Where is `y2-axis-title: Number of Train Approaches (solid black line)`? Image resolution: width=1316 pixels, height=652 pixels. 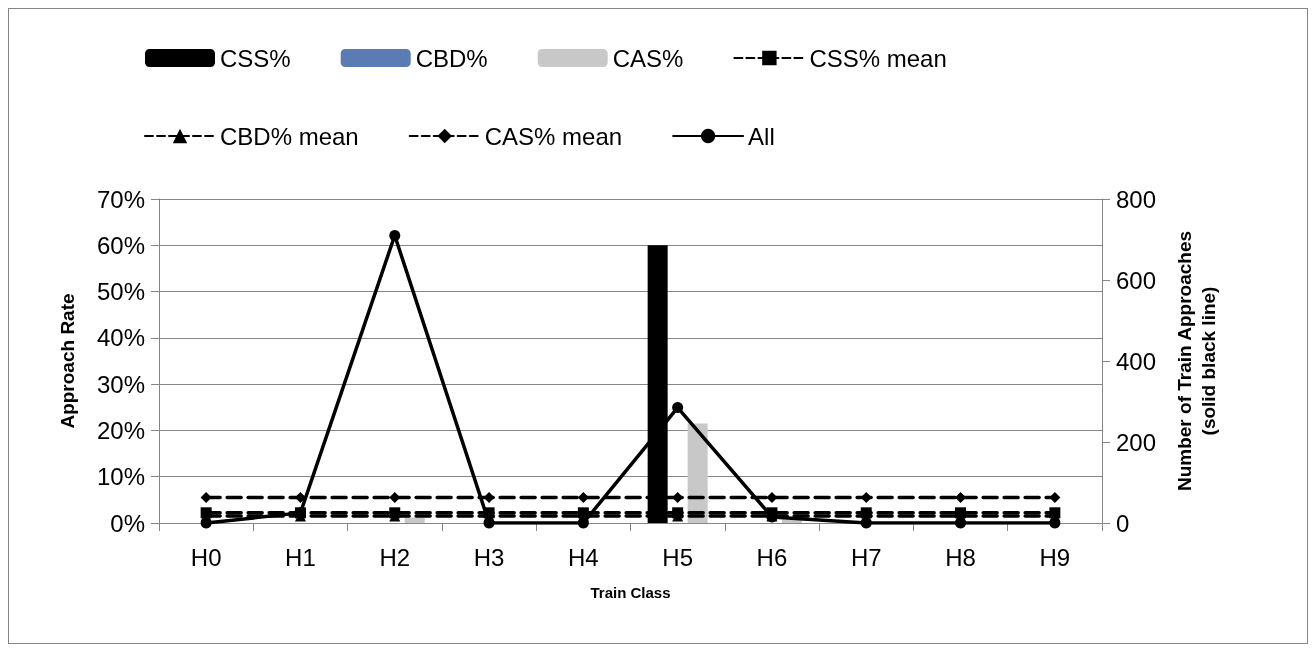 y2-axis-title: Number of Train Approaches (solid black line) is located at coordinates (1196, 361).